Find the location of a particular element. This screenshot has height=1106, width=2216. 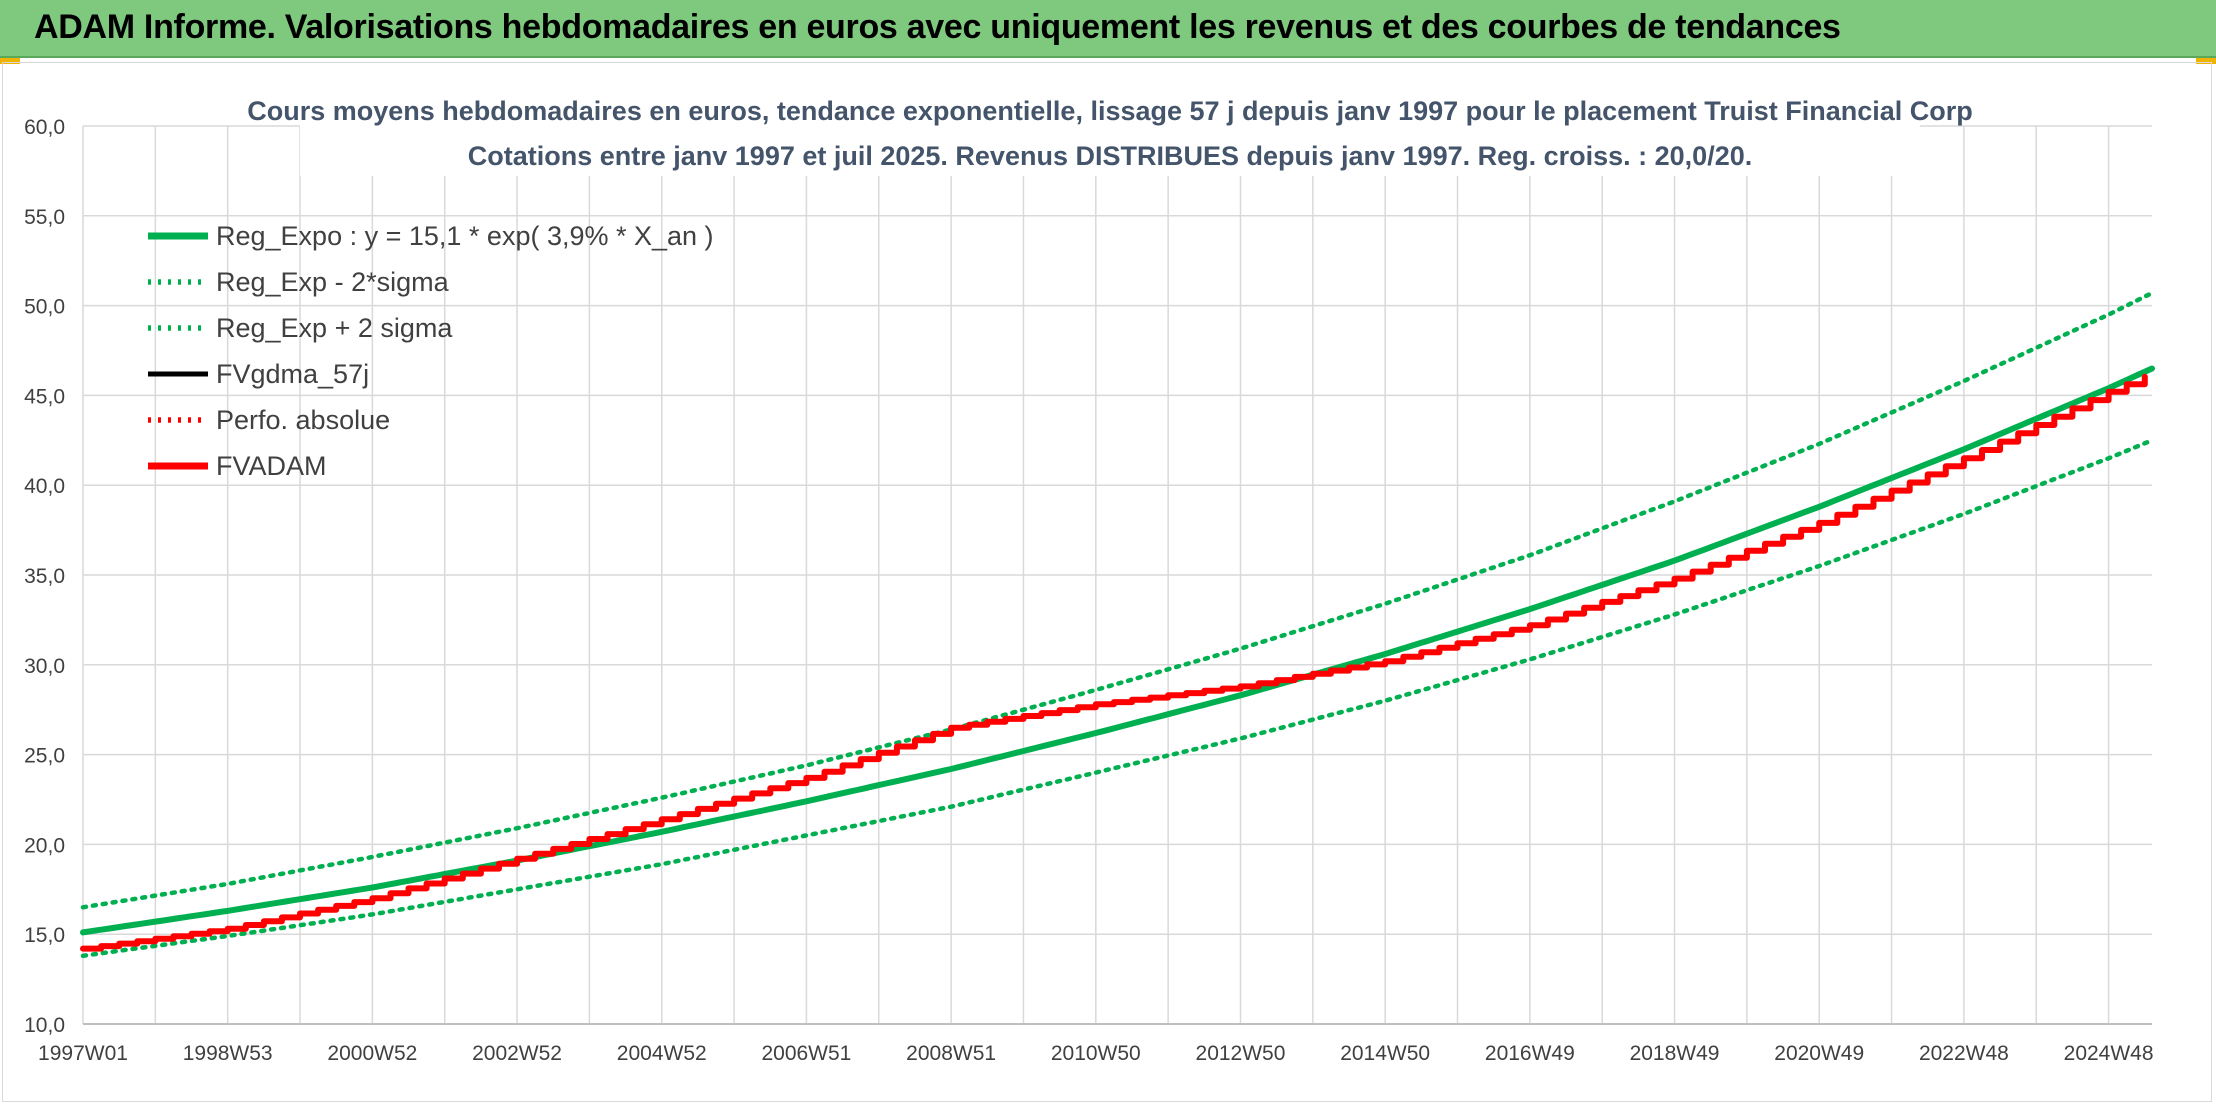

legend-label: Reg_Exp - 2*sigma is located at coordinates (333, 282).